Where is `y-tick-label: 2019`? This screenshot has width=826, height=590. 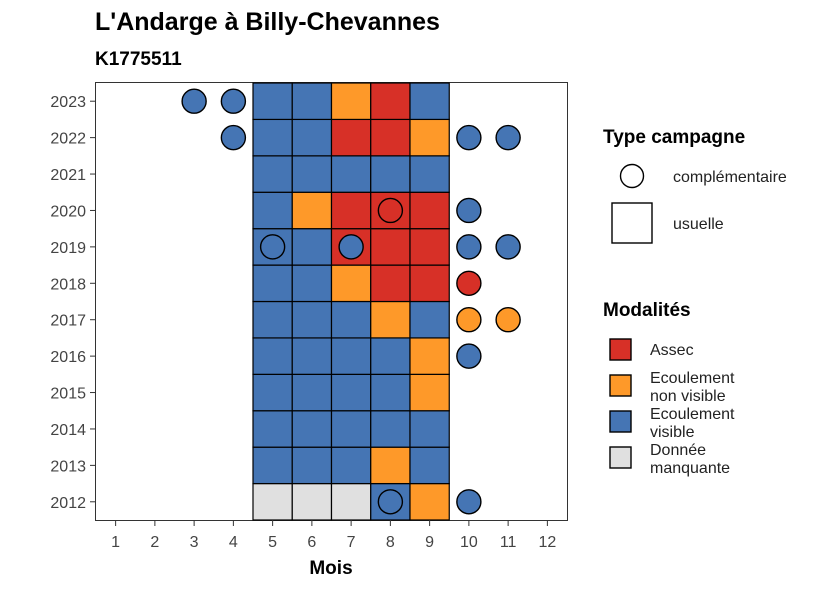 y-tick-label: 2019 is located at coordinates (68, 248).